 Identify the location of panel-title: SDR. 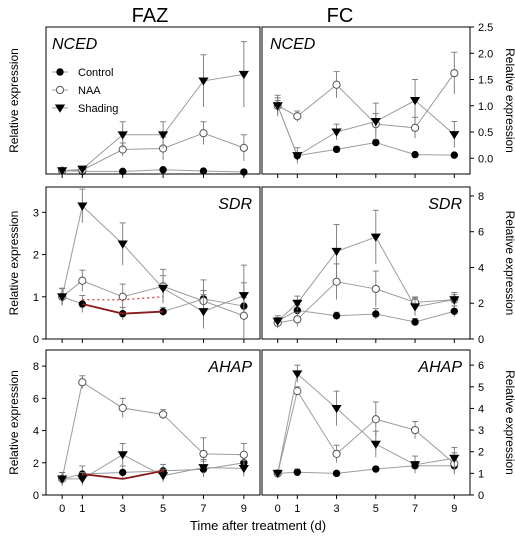
(235, 204).